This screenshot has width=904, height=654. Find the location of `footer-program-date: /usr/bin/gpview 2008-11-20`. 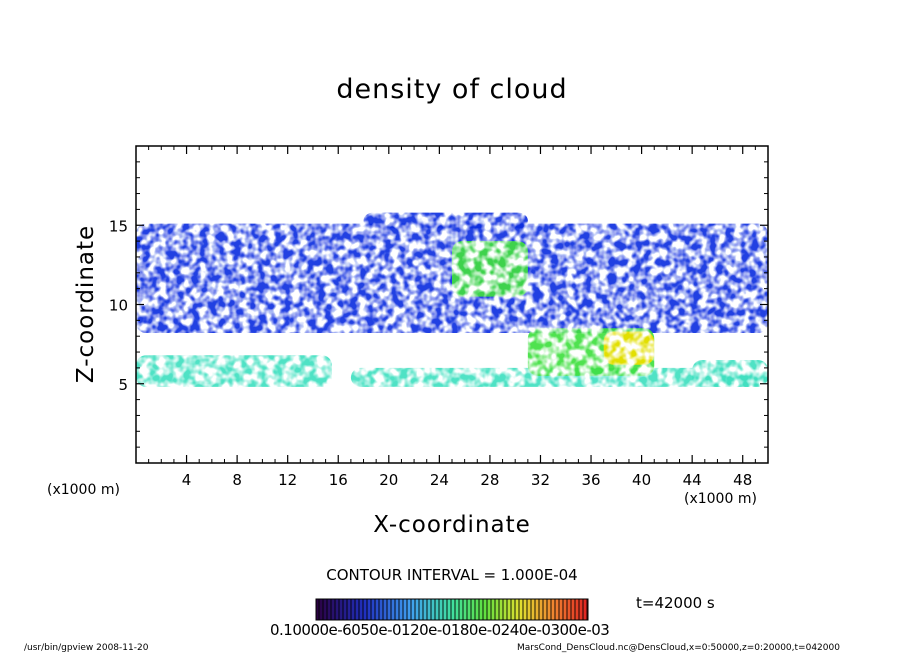

footer-program-date: /usr/bin/gpview 2008-11-20 is located at coordinates (86, 648).